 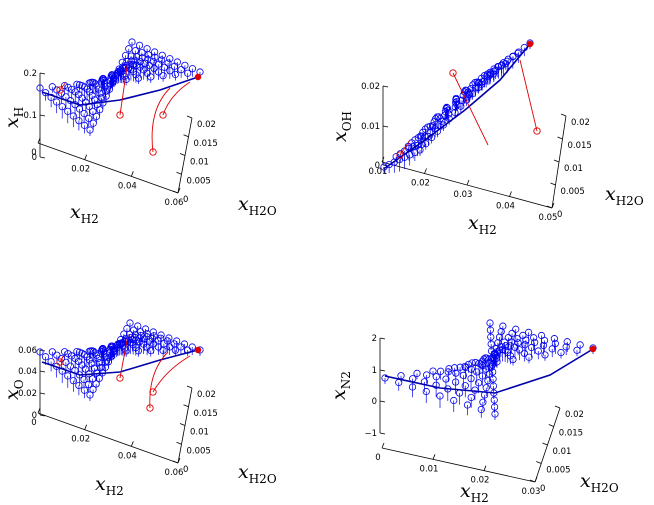 I want to click on z-tick-label: 1, so click(x=374, y=371).